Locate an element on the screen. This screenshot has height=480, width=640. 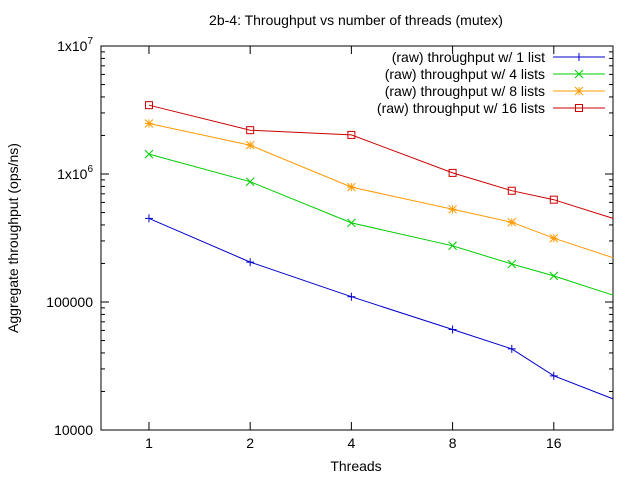
legend-item: (raw) throughput w/ 8 lists is located at coordinates (495, 91).